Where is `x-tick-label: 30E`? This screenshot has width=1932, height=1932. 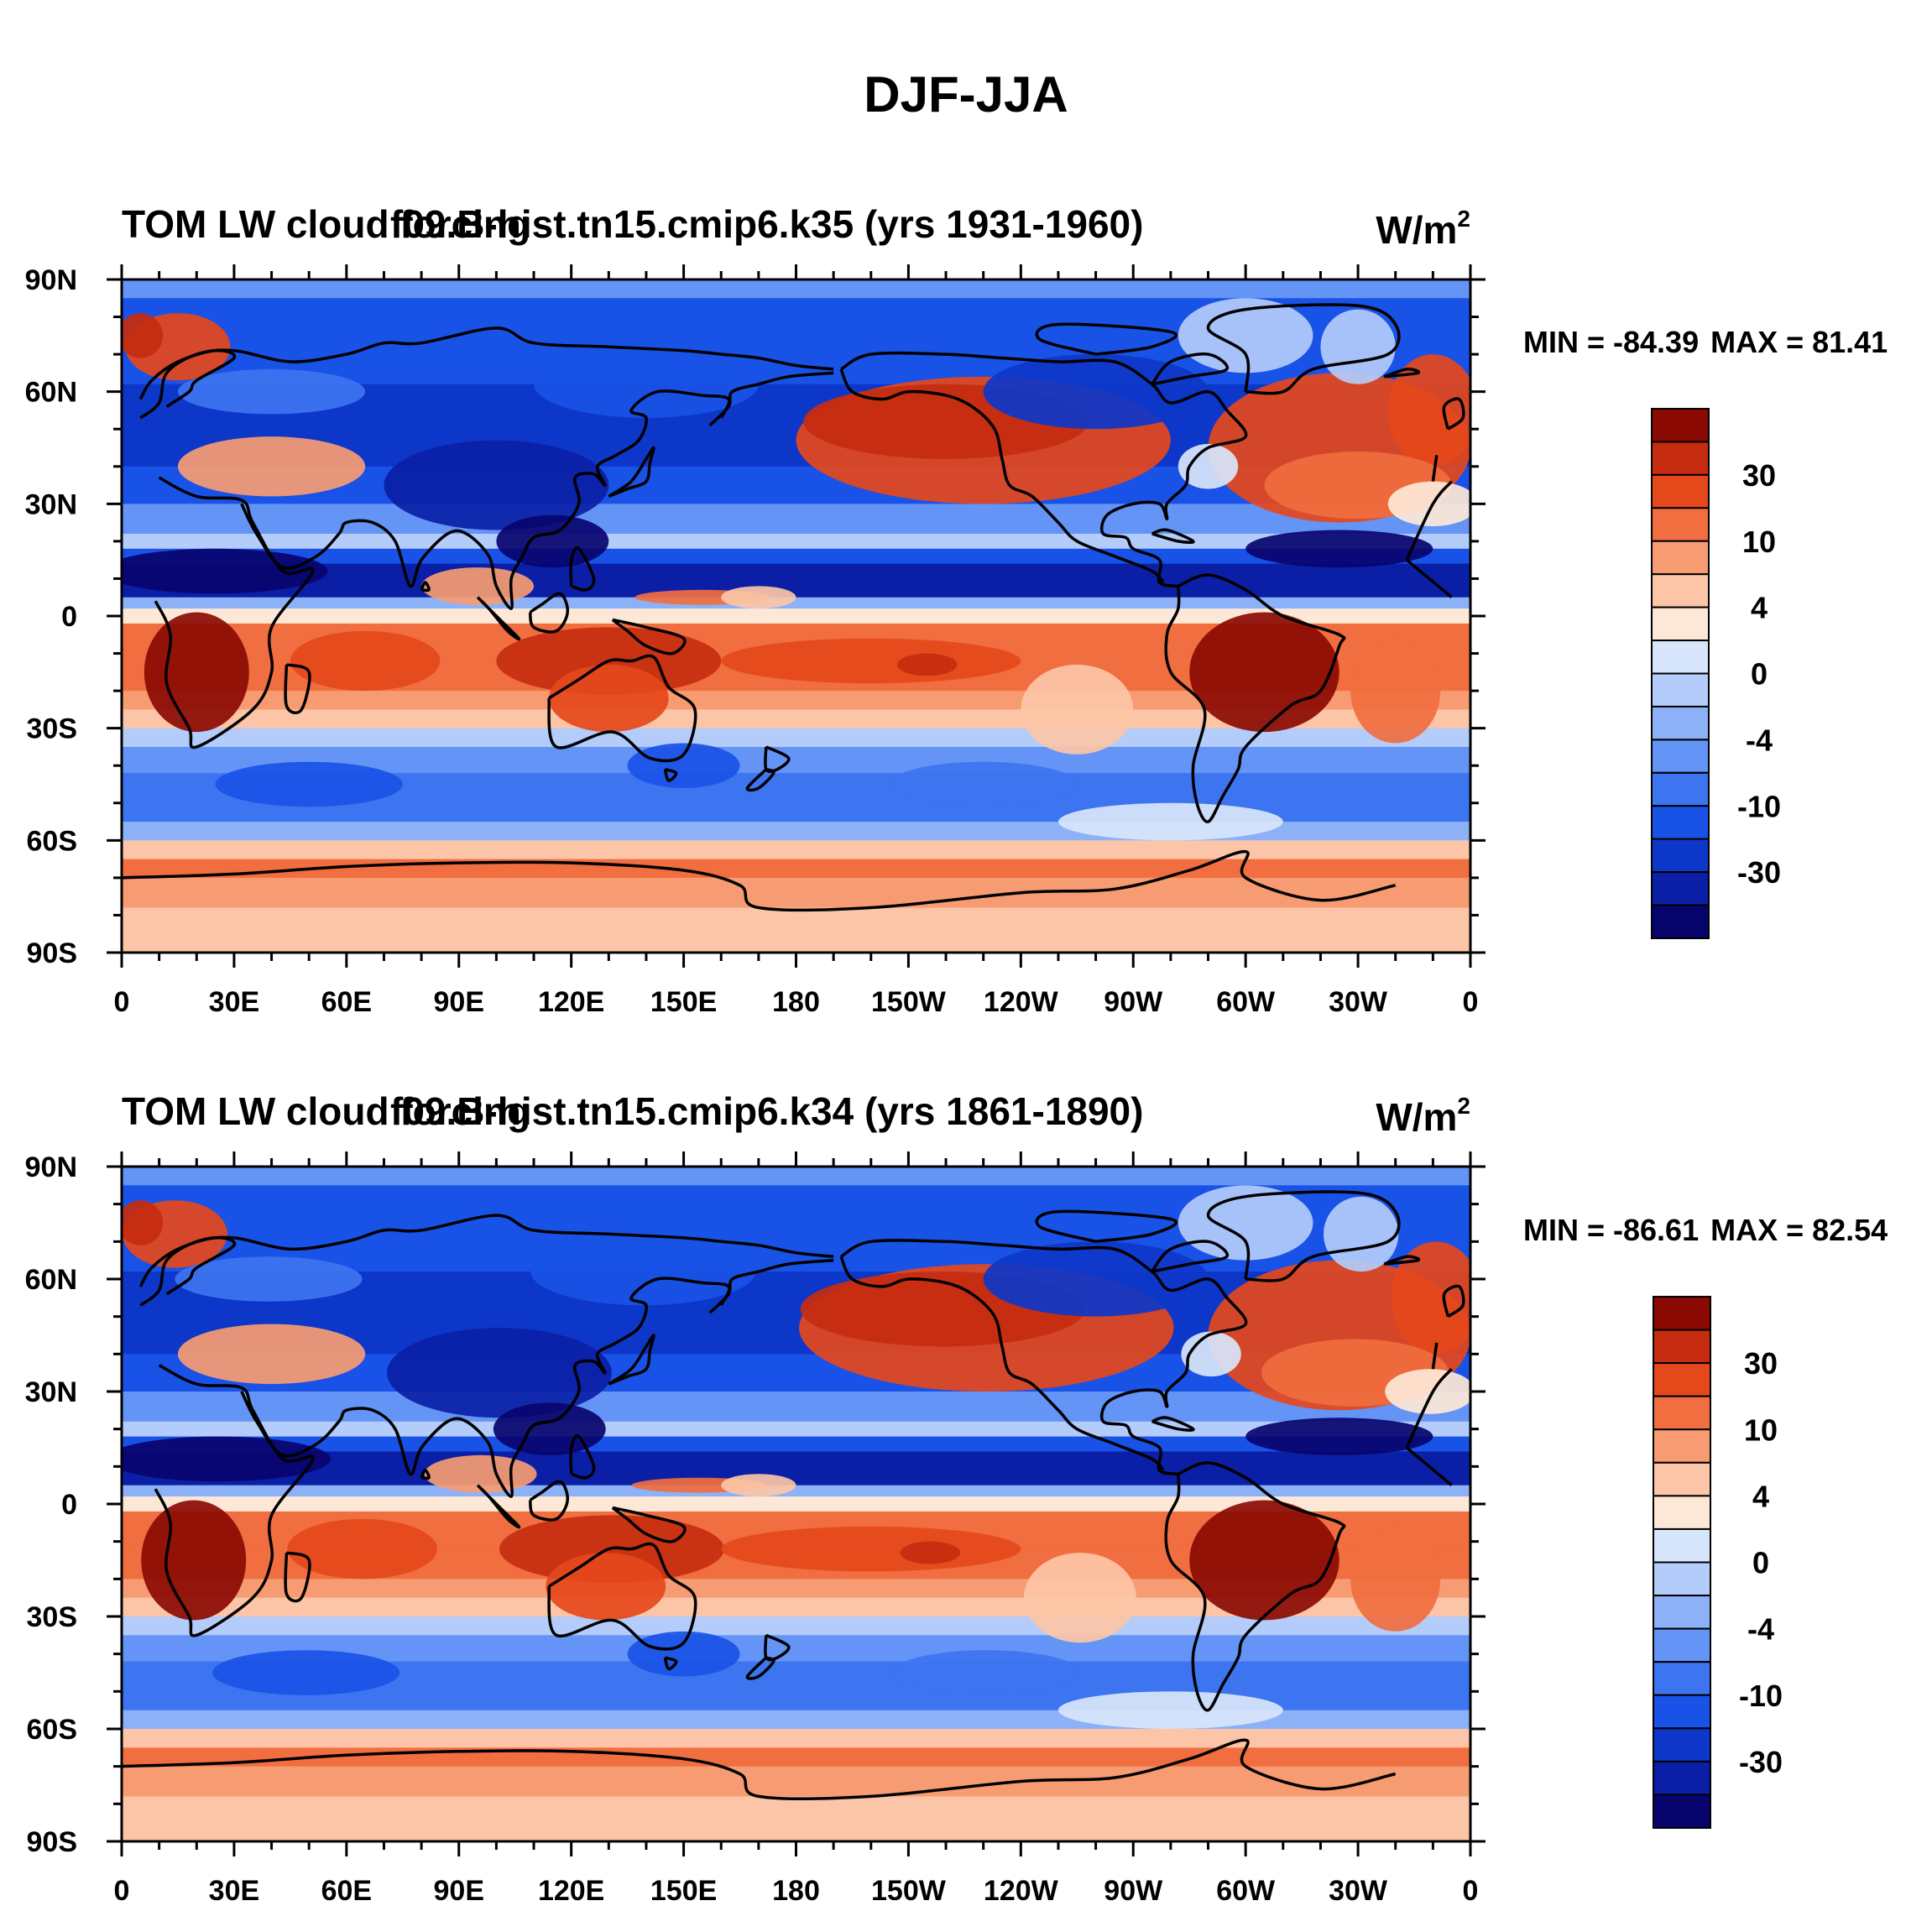
x-tick-label: 30E is located at coordinates (234, 1002).